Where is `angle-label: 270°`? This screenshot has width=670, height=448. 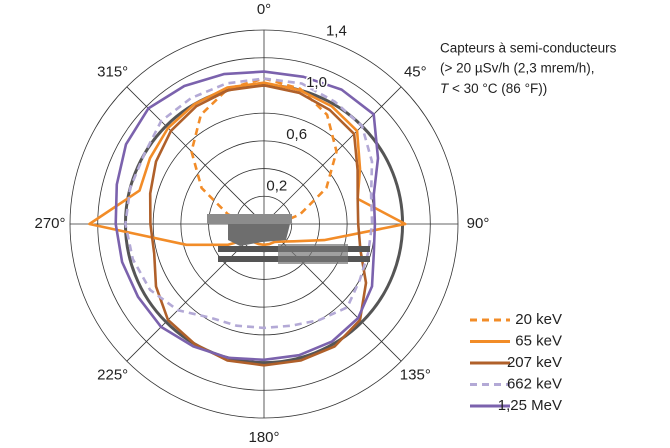 angle-label: 270° is located at coordinates (49, 223).